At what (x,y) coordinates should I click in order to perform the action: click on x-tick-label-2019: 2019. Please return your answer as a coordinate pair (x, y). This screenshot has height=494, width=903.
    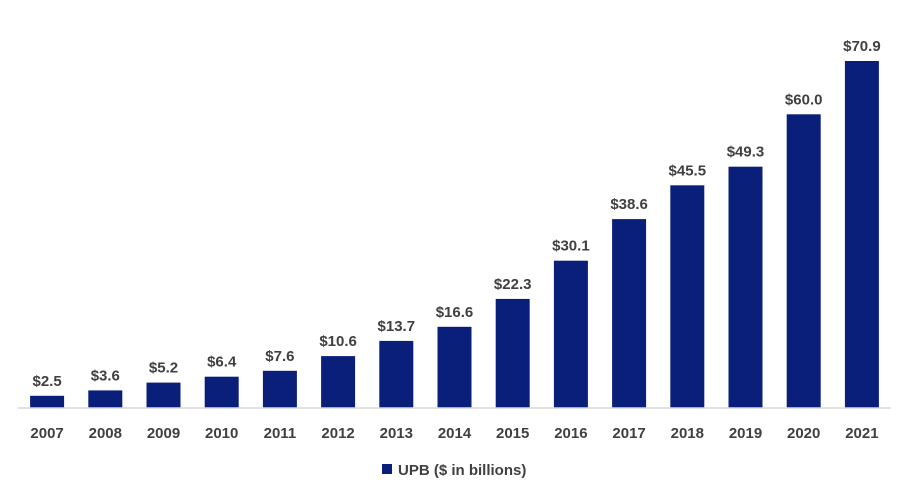
    Looking at the image, I should click on (745, 433).